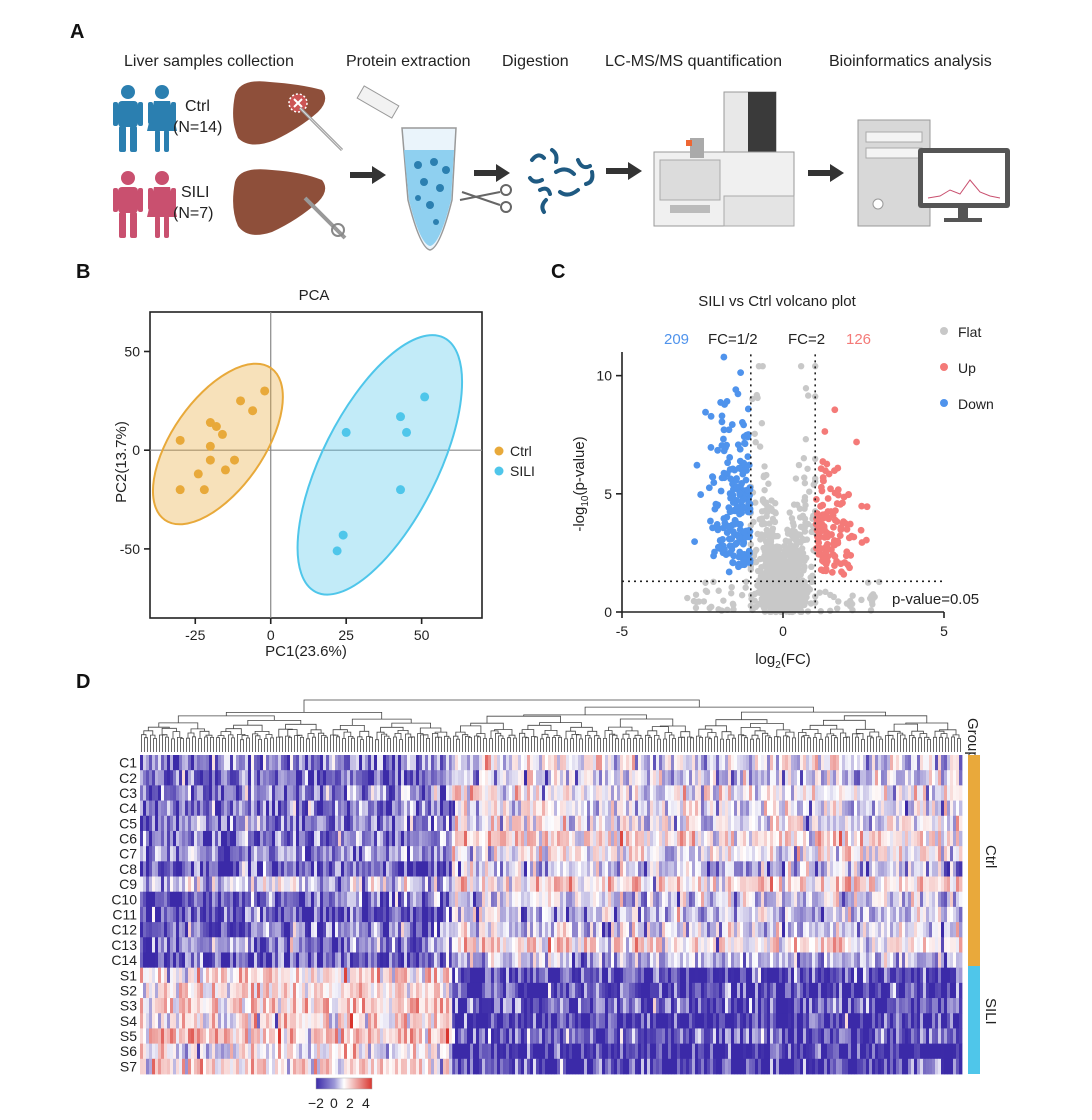 The height and width of the screenshot is (1120, 1092). What do you see at coordinates (944, 403) in the screenshot?
I see `volcano-legend-down-marker` at bounding box center [944, 403].